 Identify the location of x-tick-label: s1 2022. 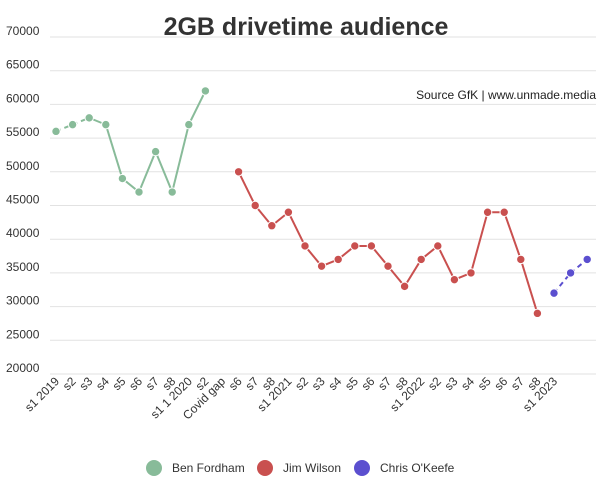
(407, 394).